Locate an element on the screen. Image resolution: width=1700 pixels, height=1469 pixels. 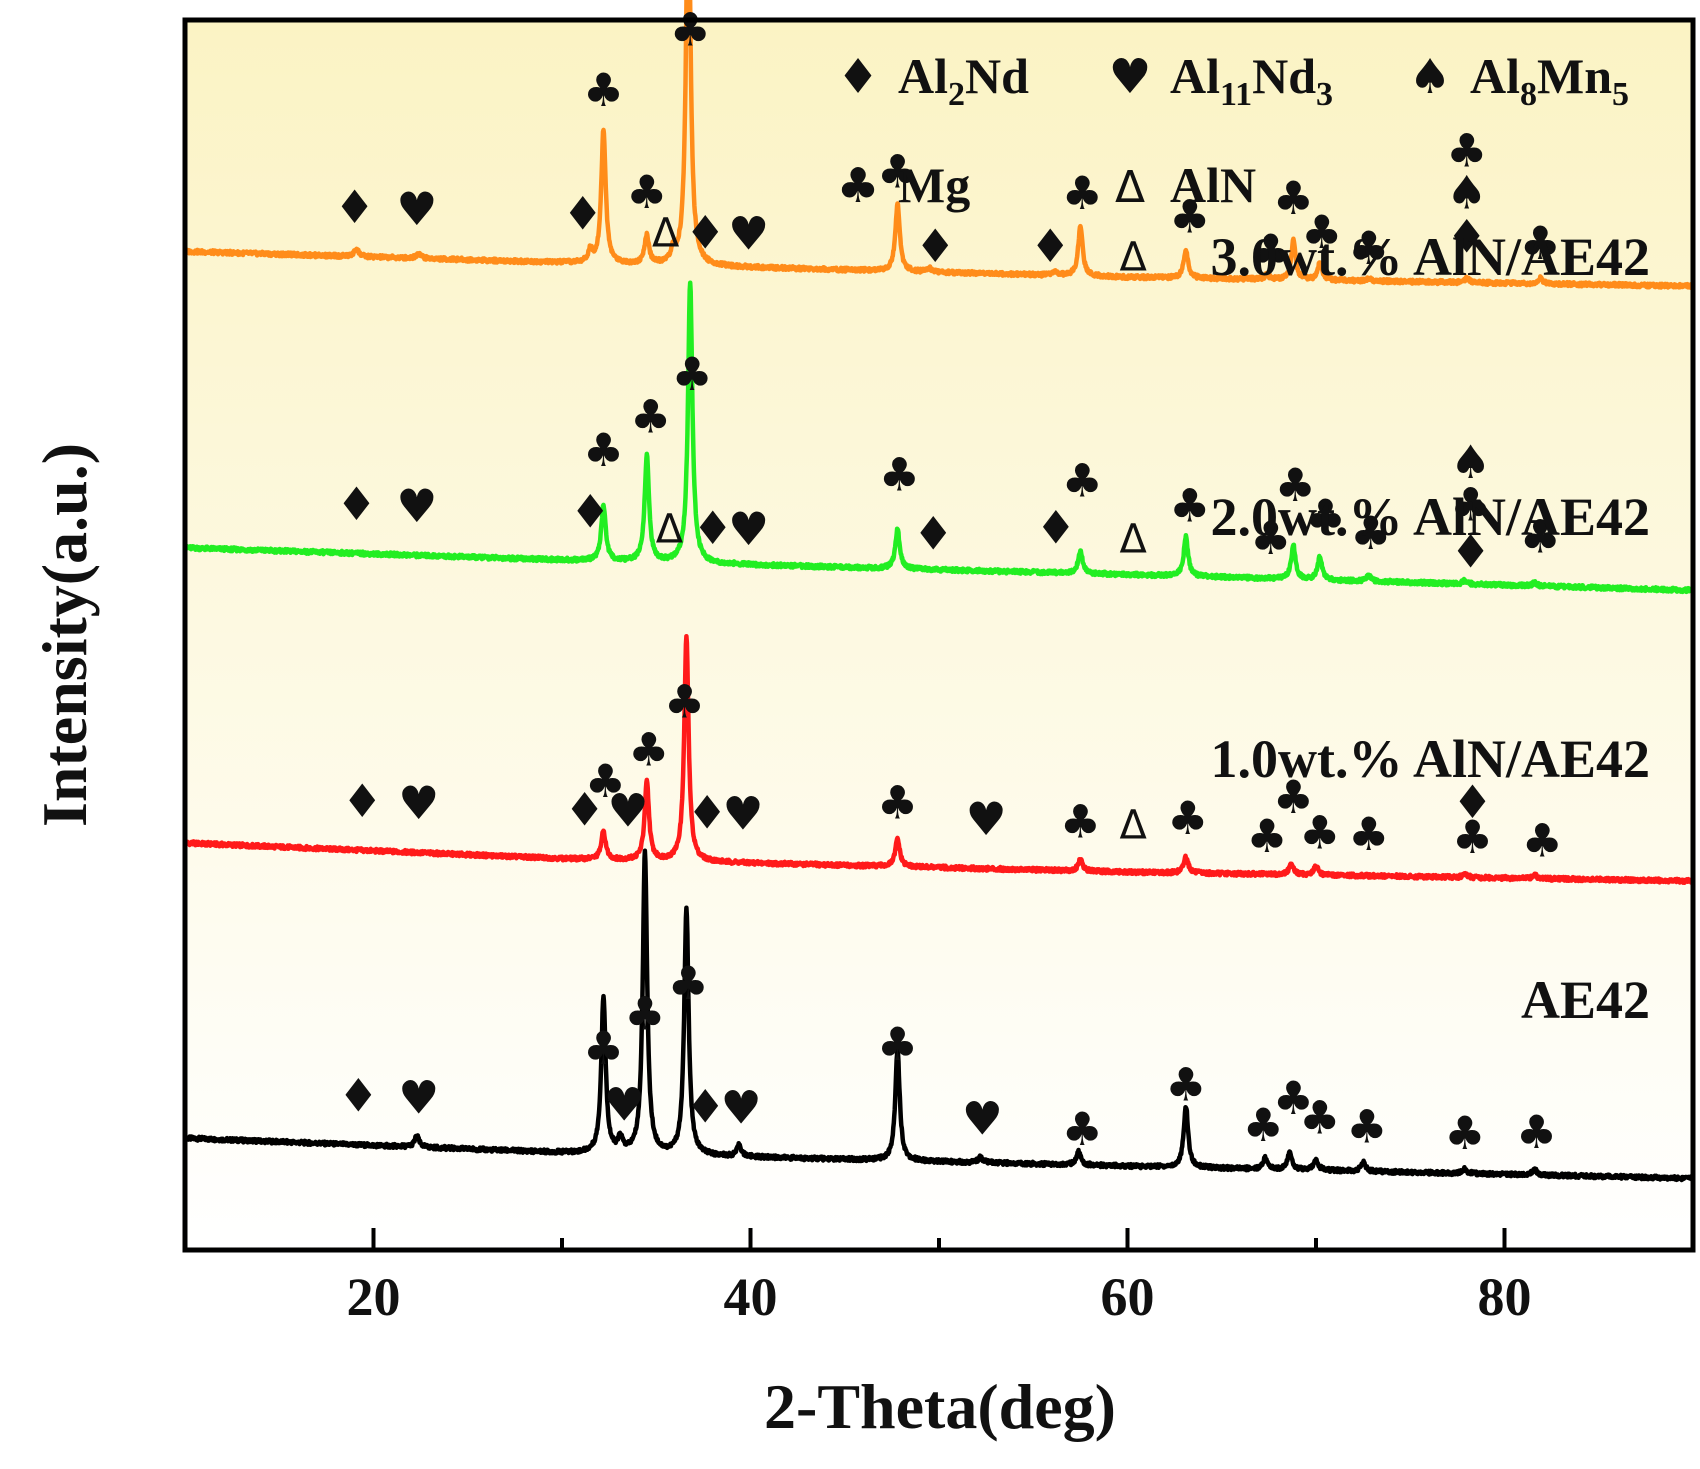
annotation-3-8: ♥ is located at coordinates (748, 234).